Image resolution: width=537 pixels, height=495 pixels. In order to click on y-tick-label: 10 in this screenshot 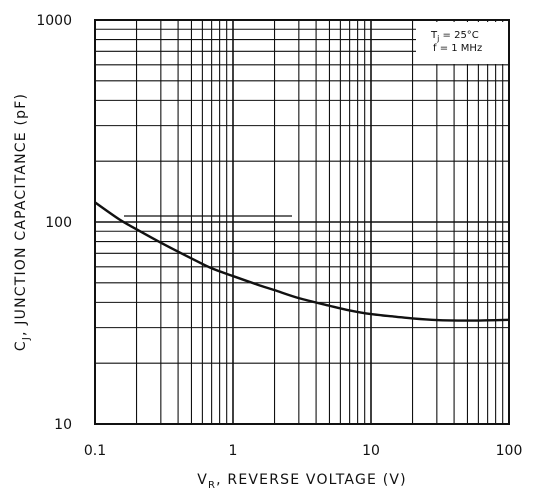, I will do `click(63, 425)`.